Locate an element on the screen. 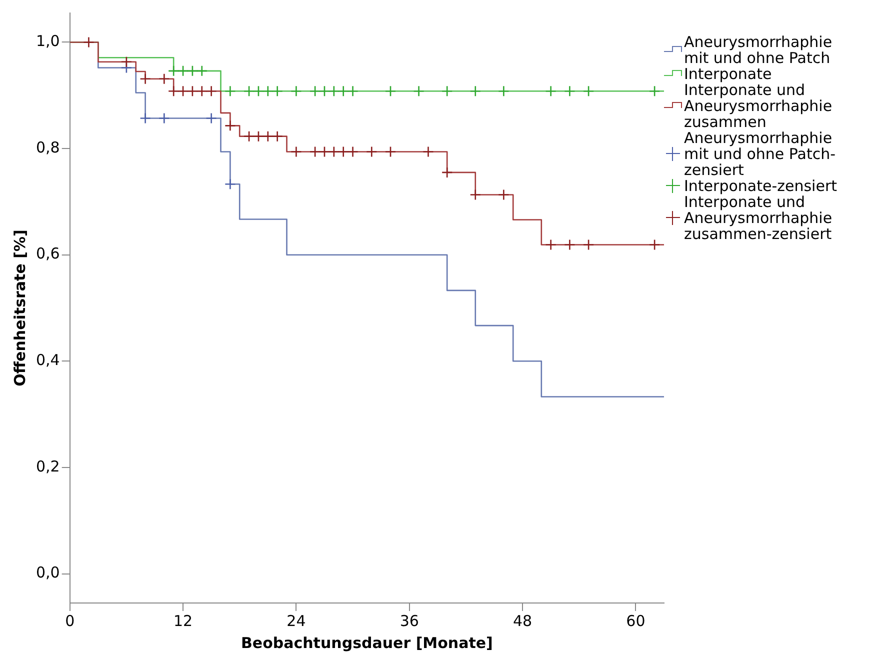  legend-label: Interponate-zensiert is located at coordinates (761, 186).